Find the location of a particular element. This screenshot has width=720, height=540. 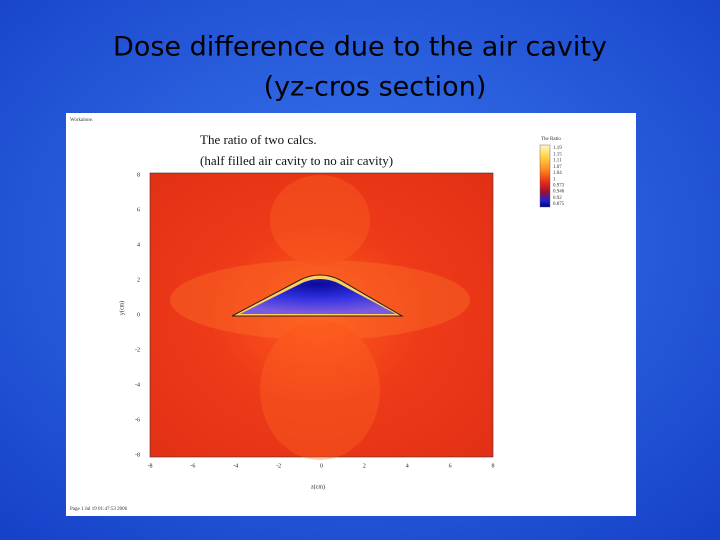

y-axis-label: y(cm) is located at coordinates (121, 308).